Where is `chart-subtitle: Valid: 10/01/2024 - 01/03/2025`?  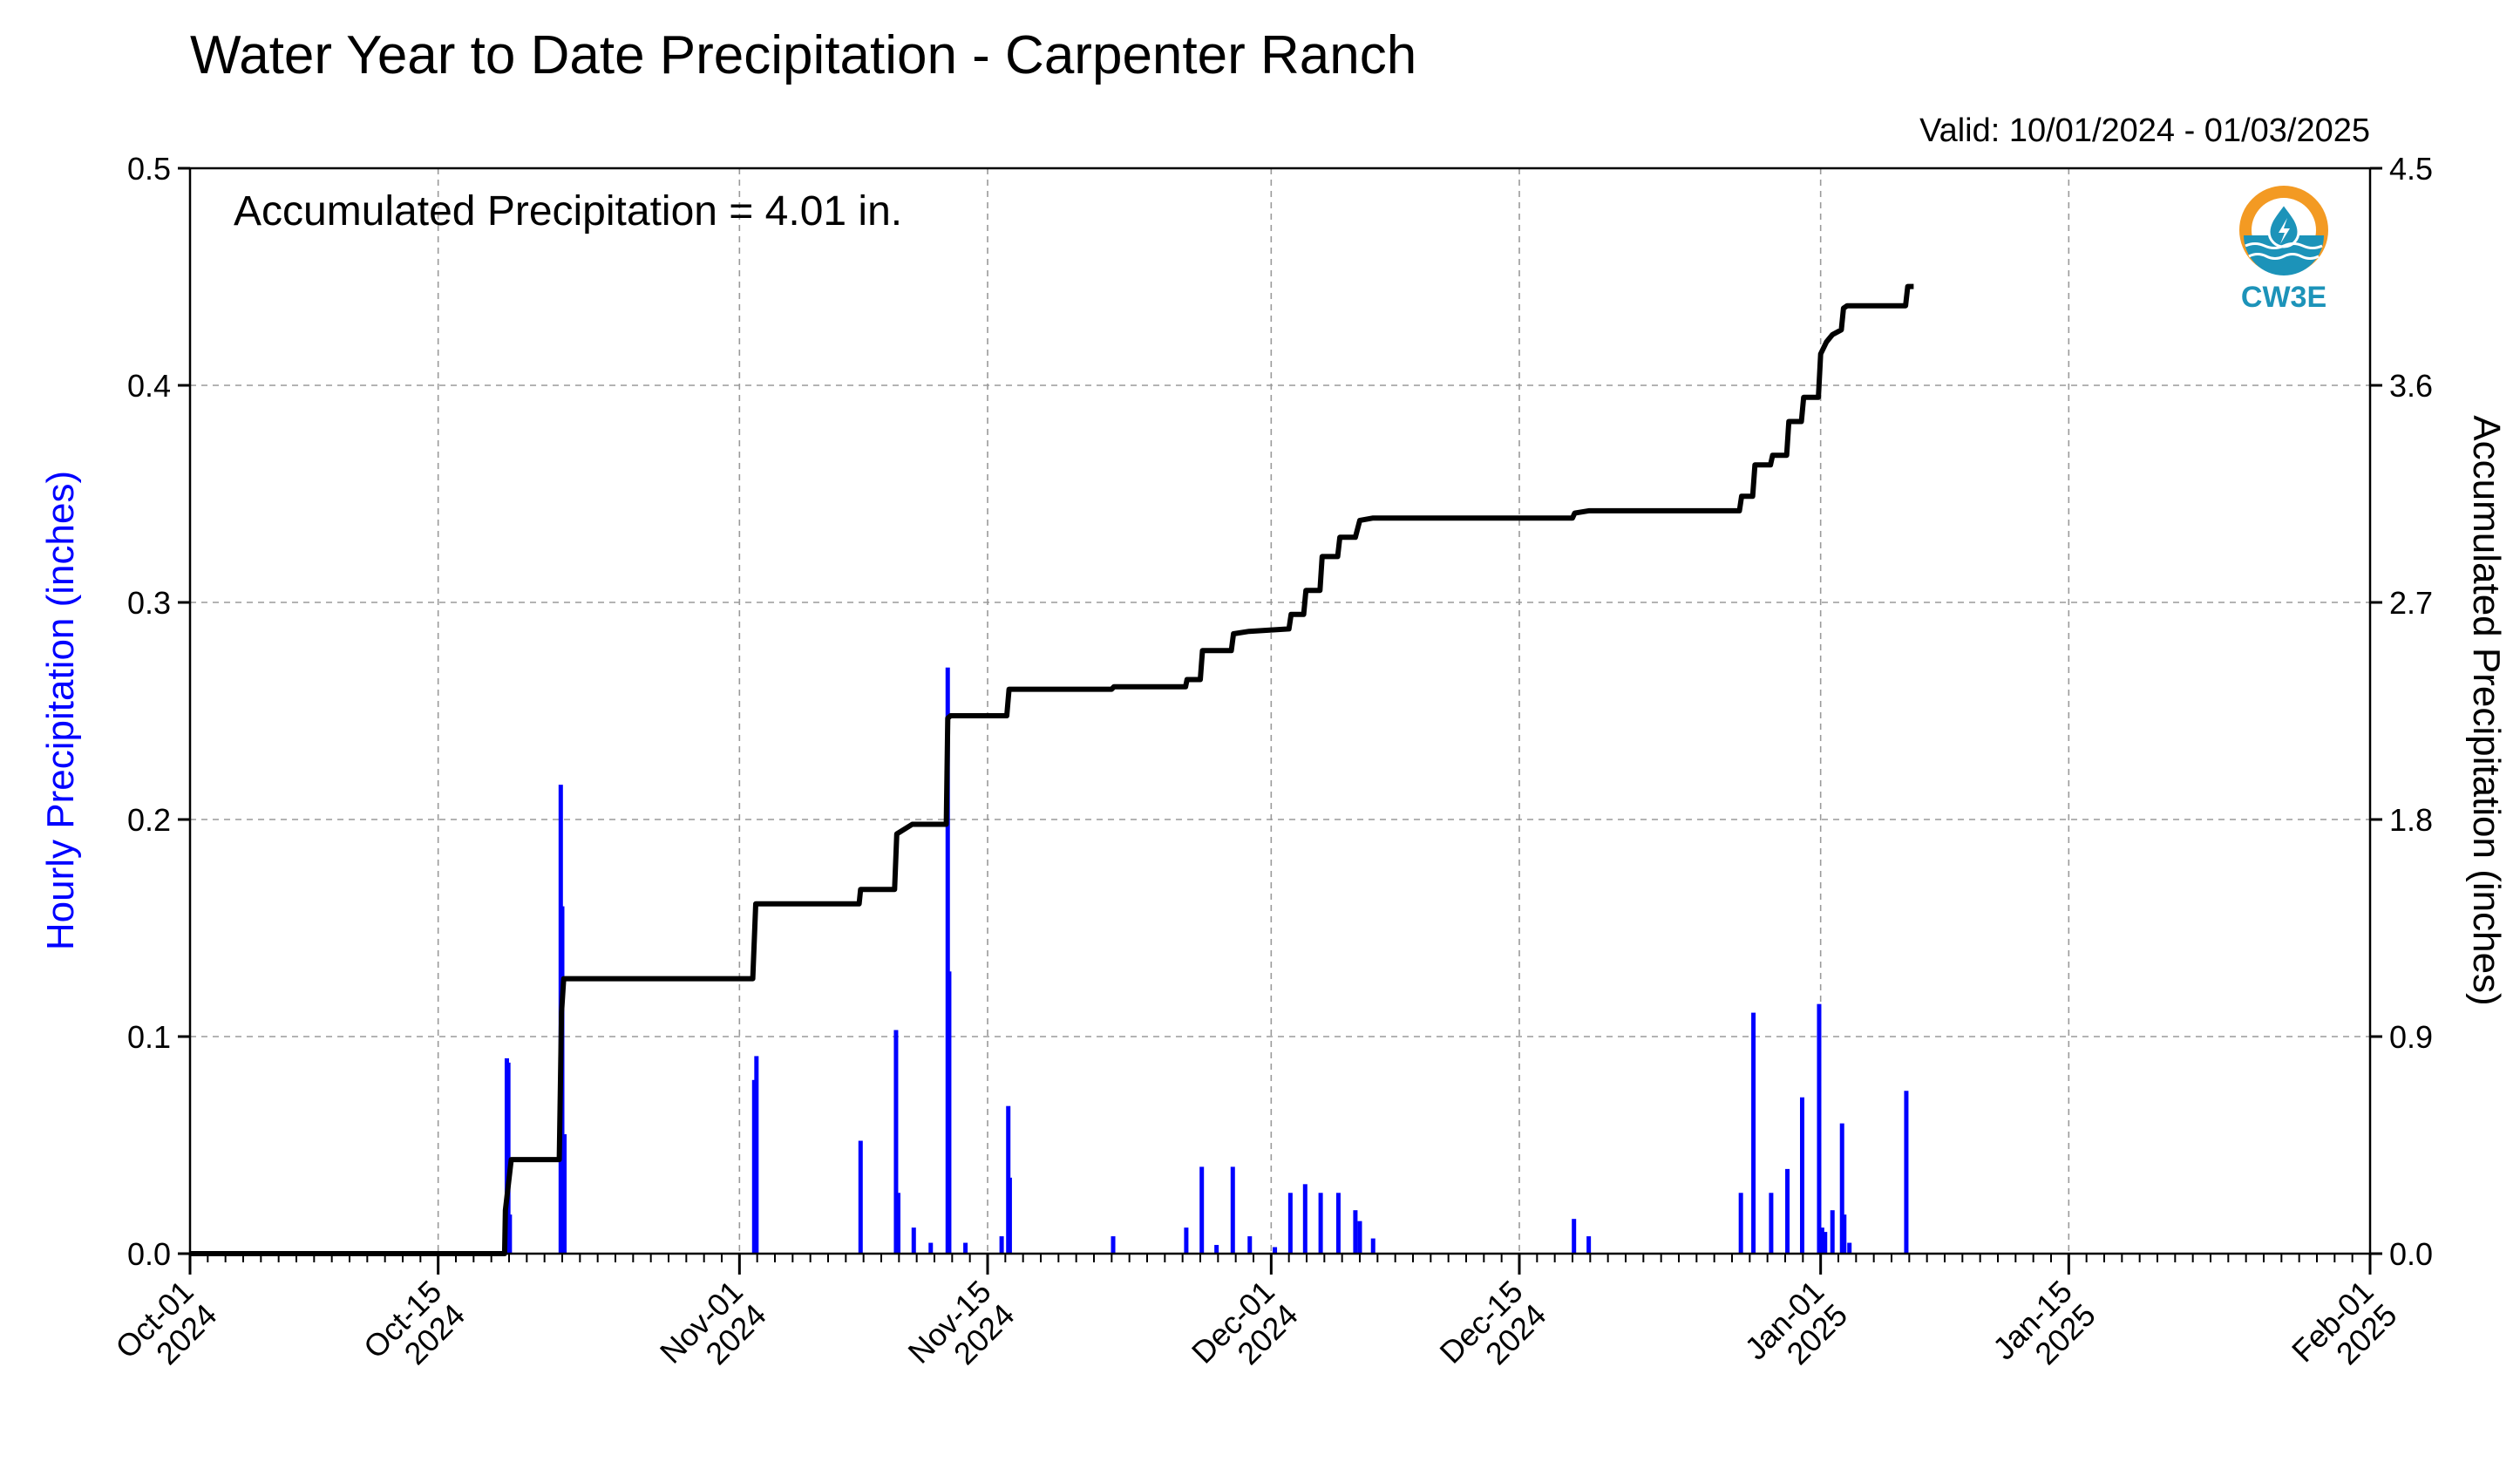
chart-subtitle: Valid: 10/01/2024 - 01/03/2025 is located at coordinates (2144, 130).